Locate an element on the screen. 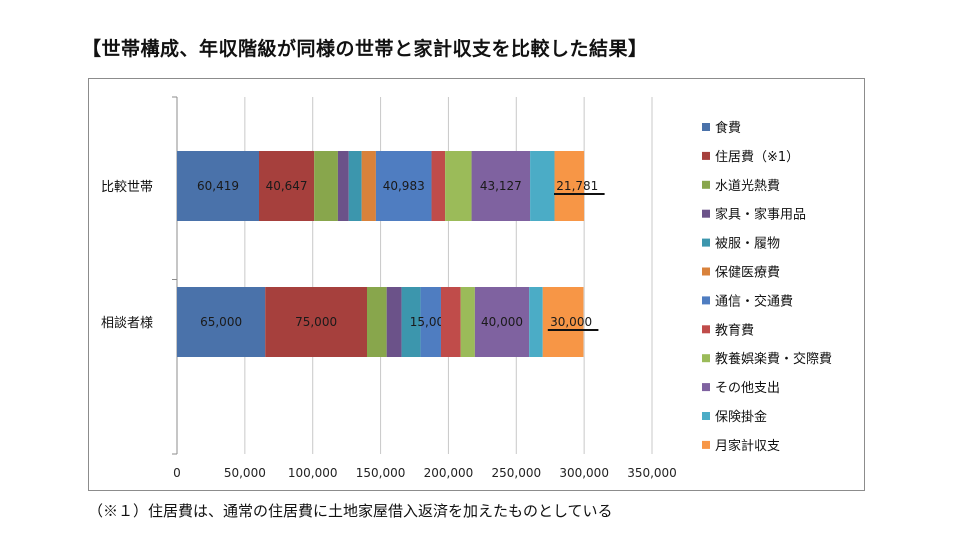 The height and width of the screenshot is (540, 960). legend-label: 水道光熱費 is located at coordinates (747, 186).